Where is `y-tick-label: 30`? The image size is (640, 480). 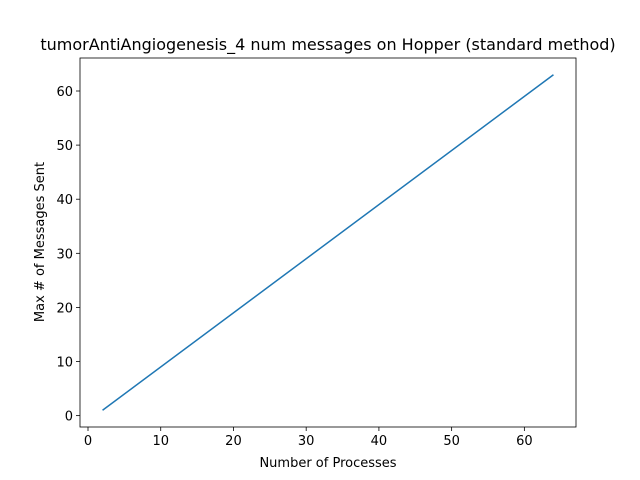
y-tick-label: 30 is located at coordinates (64, 254).